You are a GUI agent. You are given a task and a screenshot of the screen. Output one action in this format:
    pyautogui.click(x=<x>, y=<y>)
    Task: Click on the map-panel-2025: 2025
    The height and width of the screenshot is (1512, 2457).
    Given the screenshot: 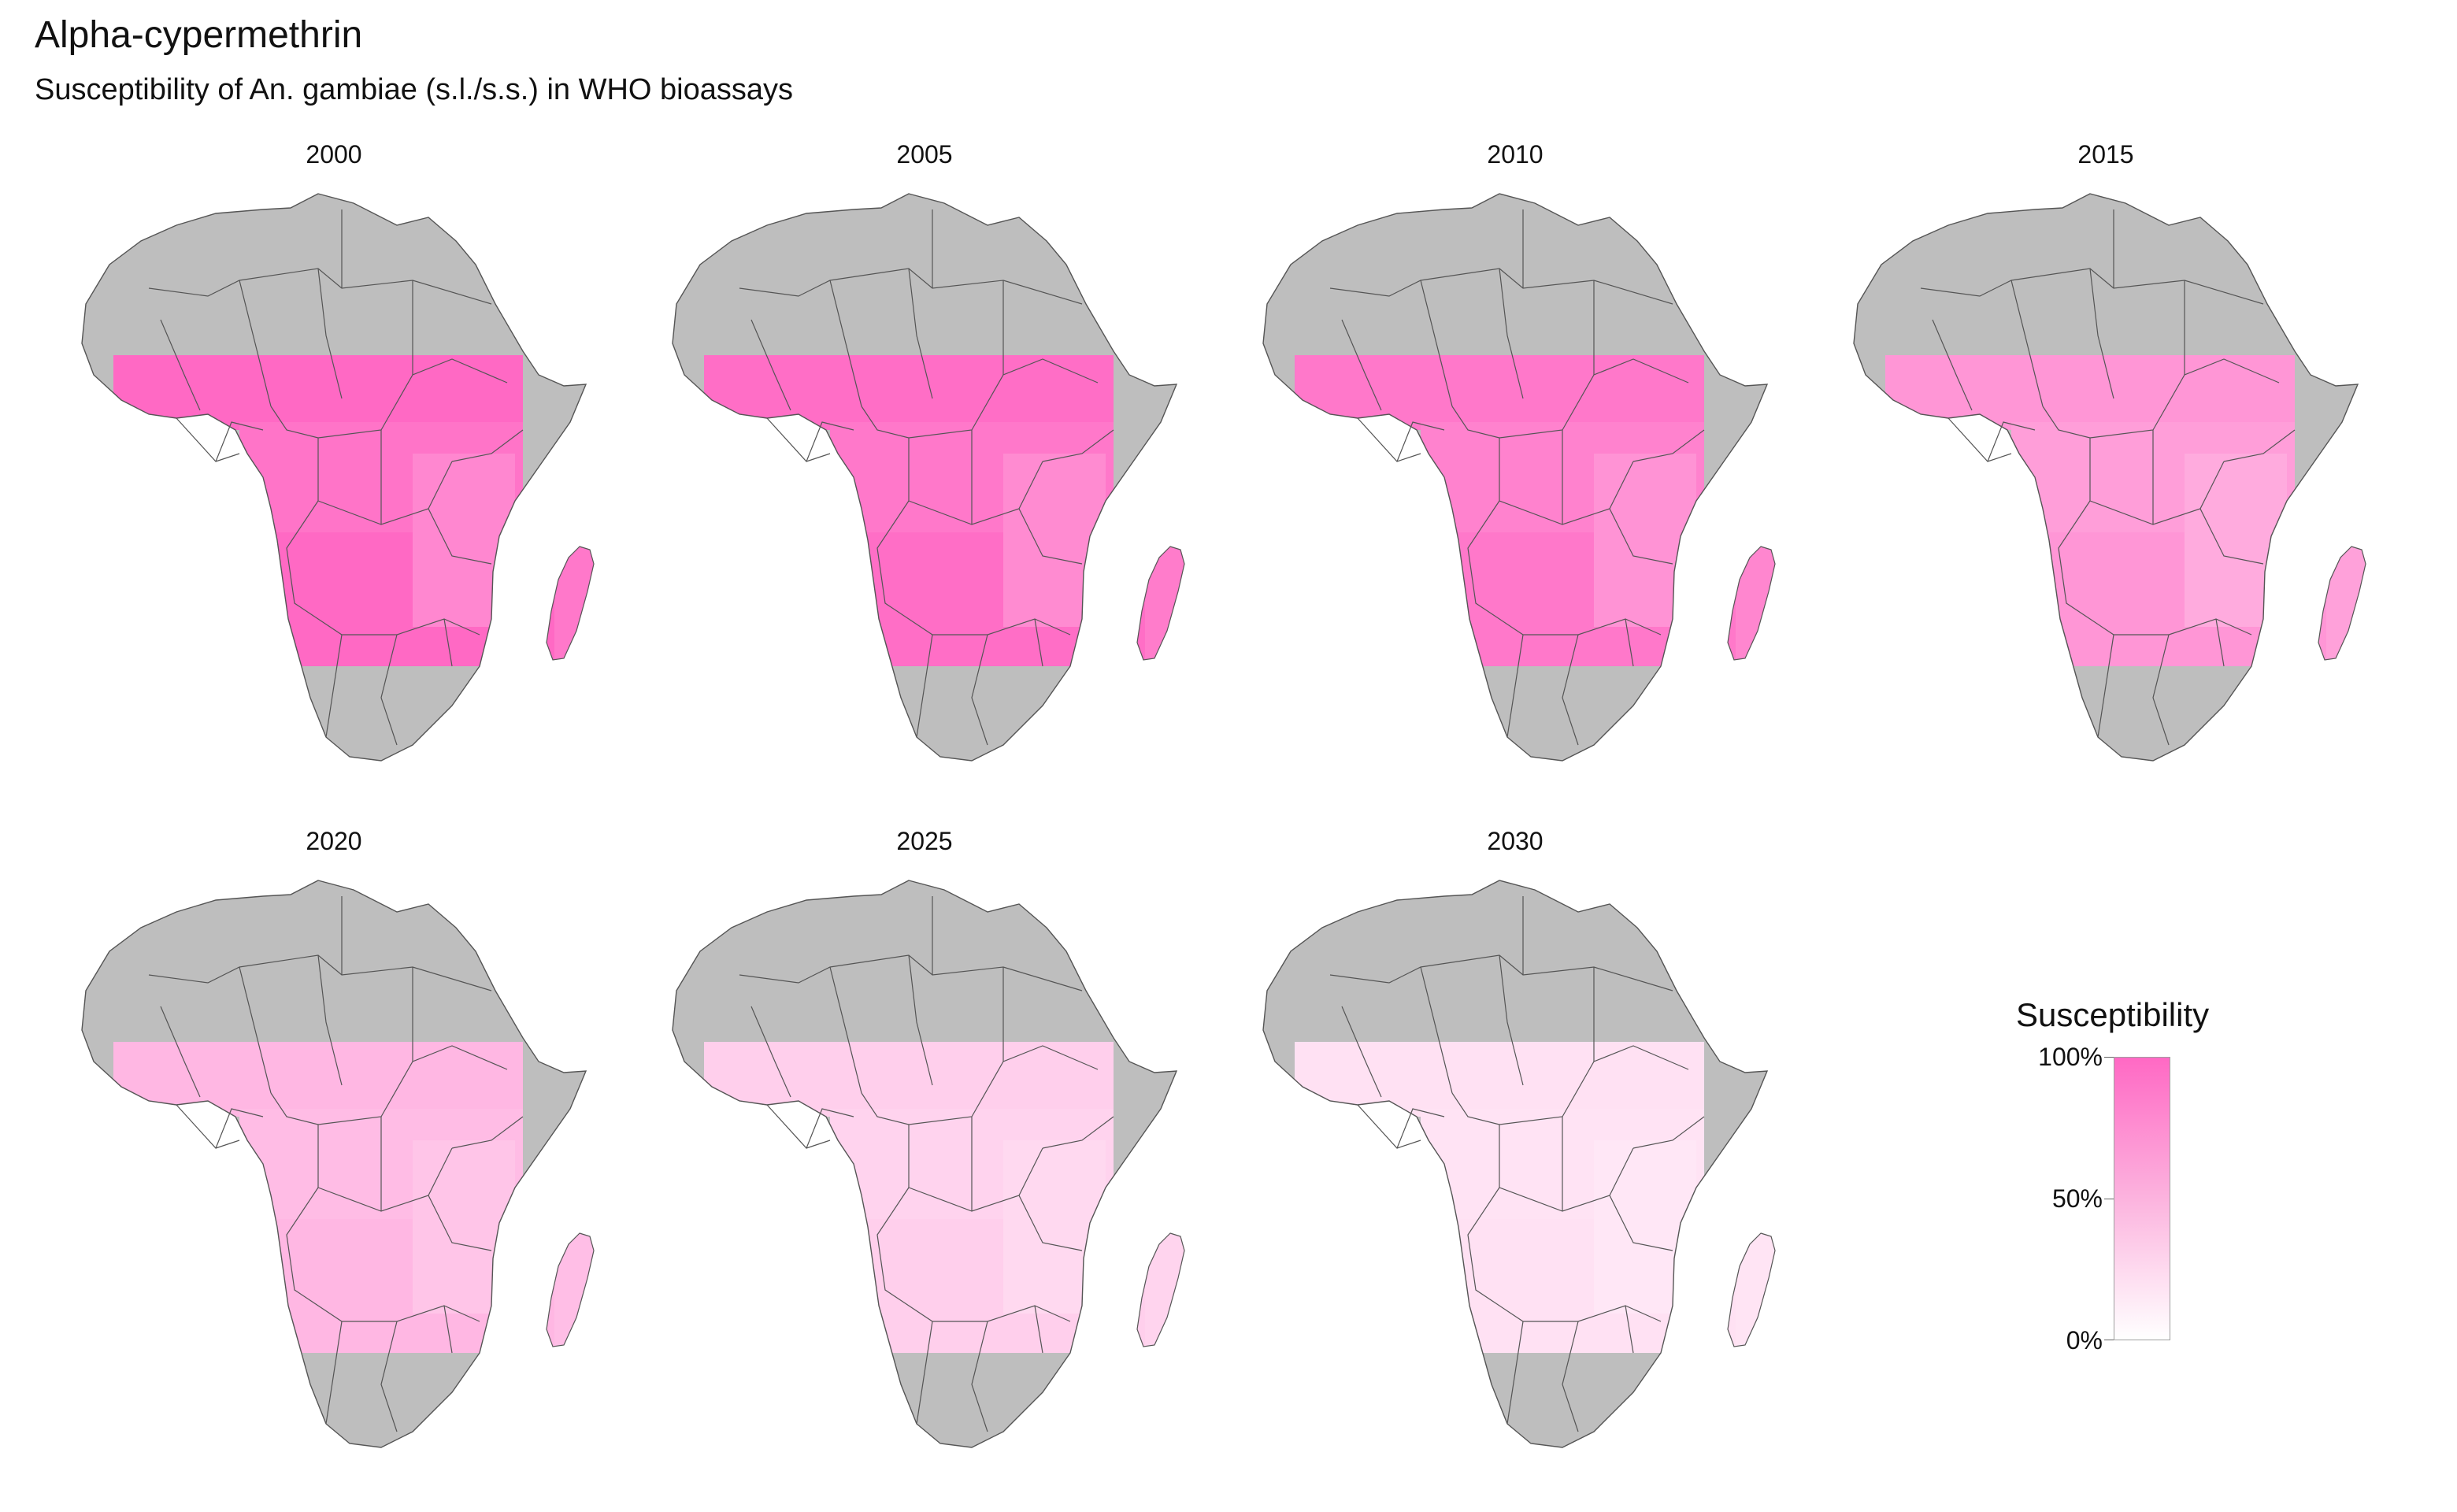 What is the action you would take?
    pyautogui.click(x=924, y=1148)
    